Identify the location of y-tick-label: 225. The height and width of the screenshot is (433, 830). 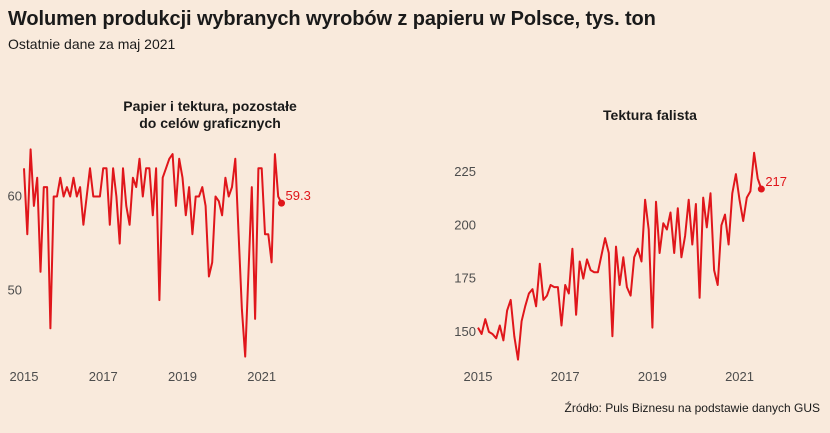
(465, 171).